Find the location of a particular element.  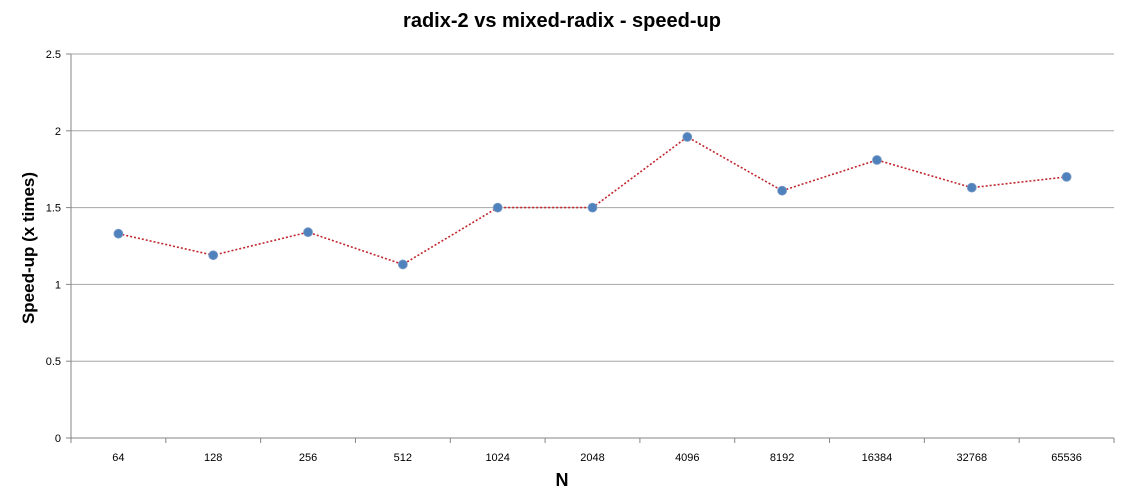

y-tick-label: 0 is located at coordinates (58, 439).